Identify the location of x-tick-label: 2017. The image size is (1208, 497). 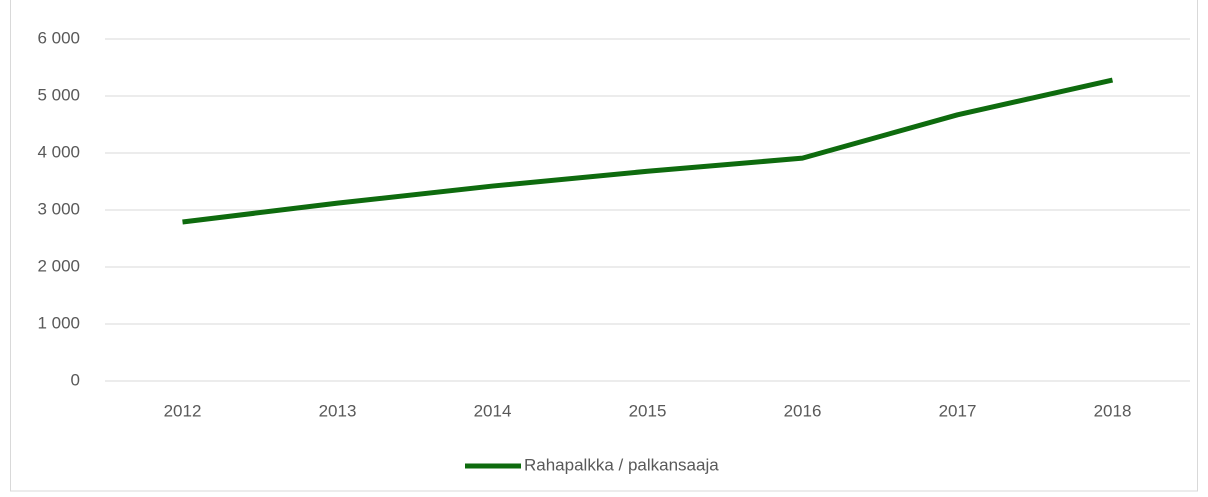
(958, 410).